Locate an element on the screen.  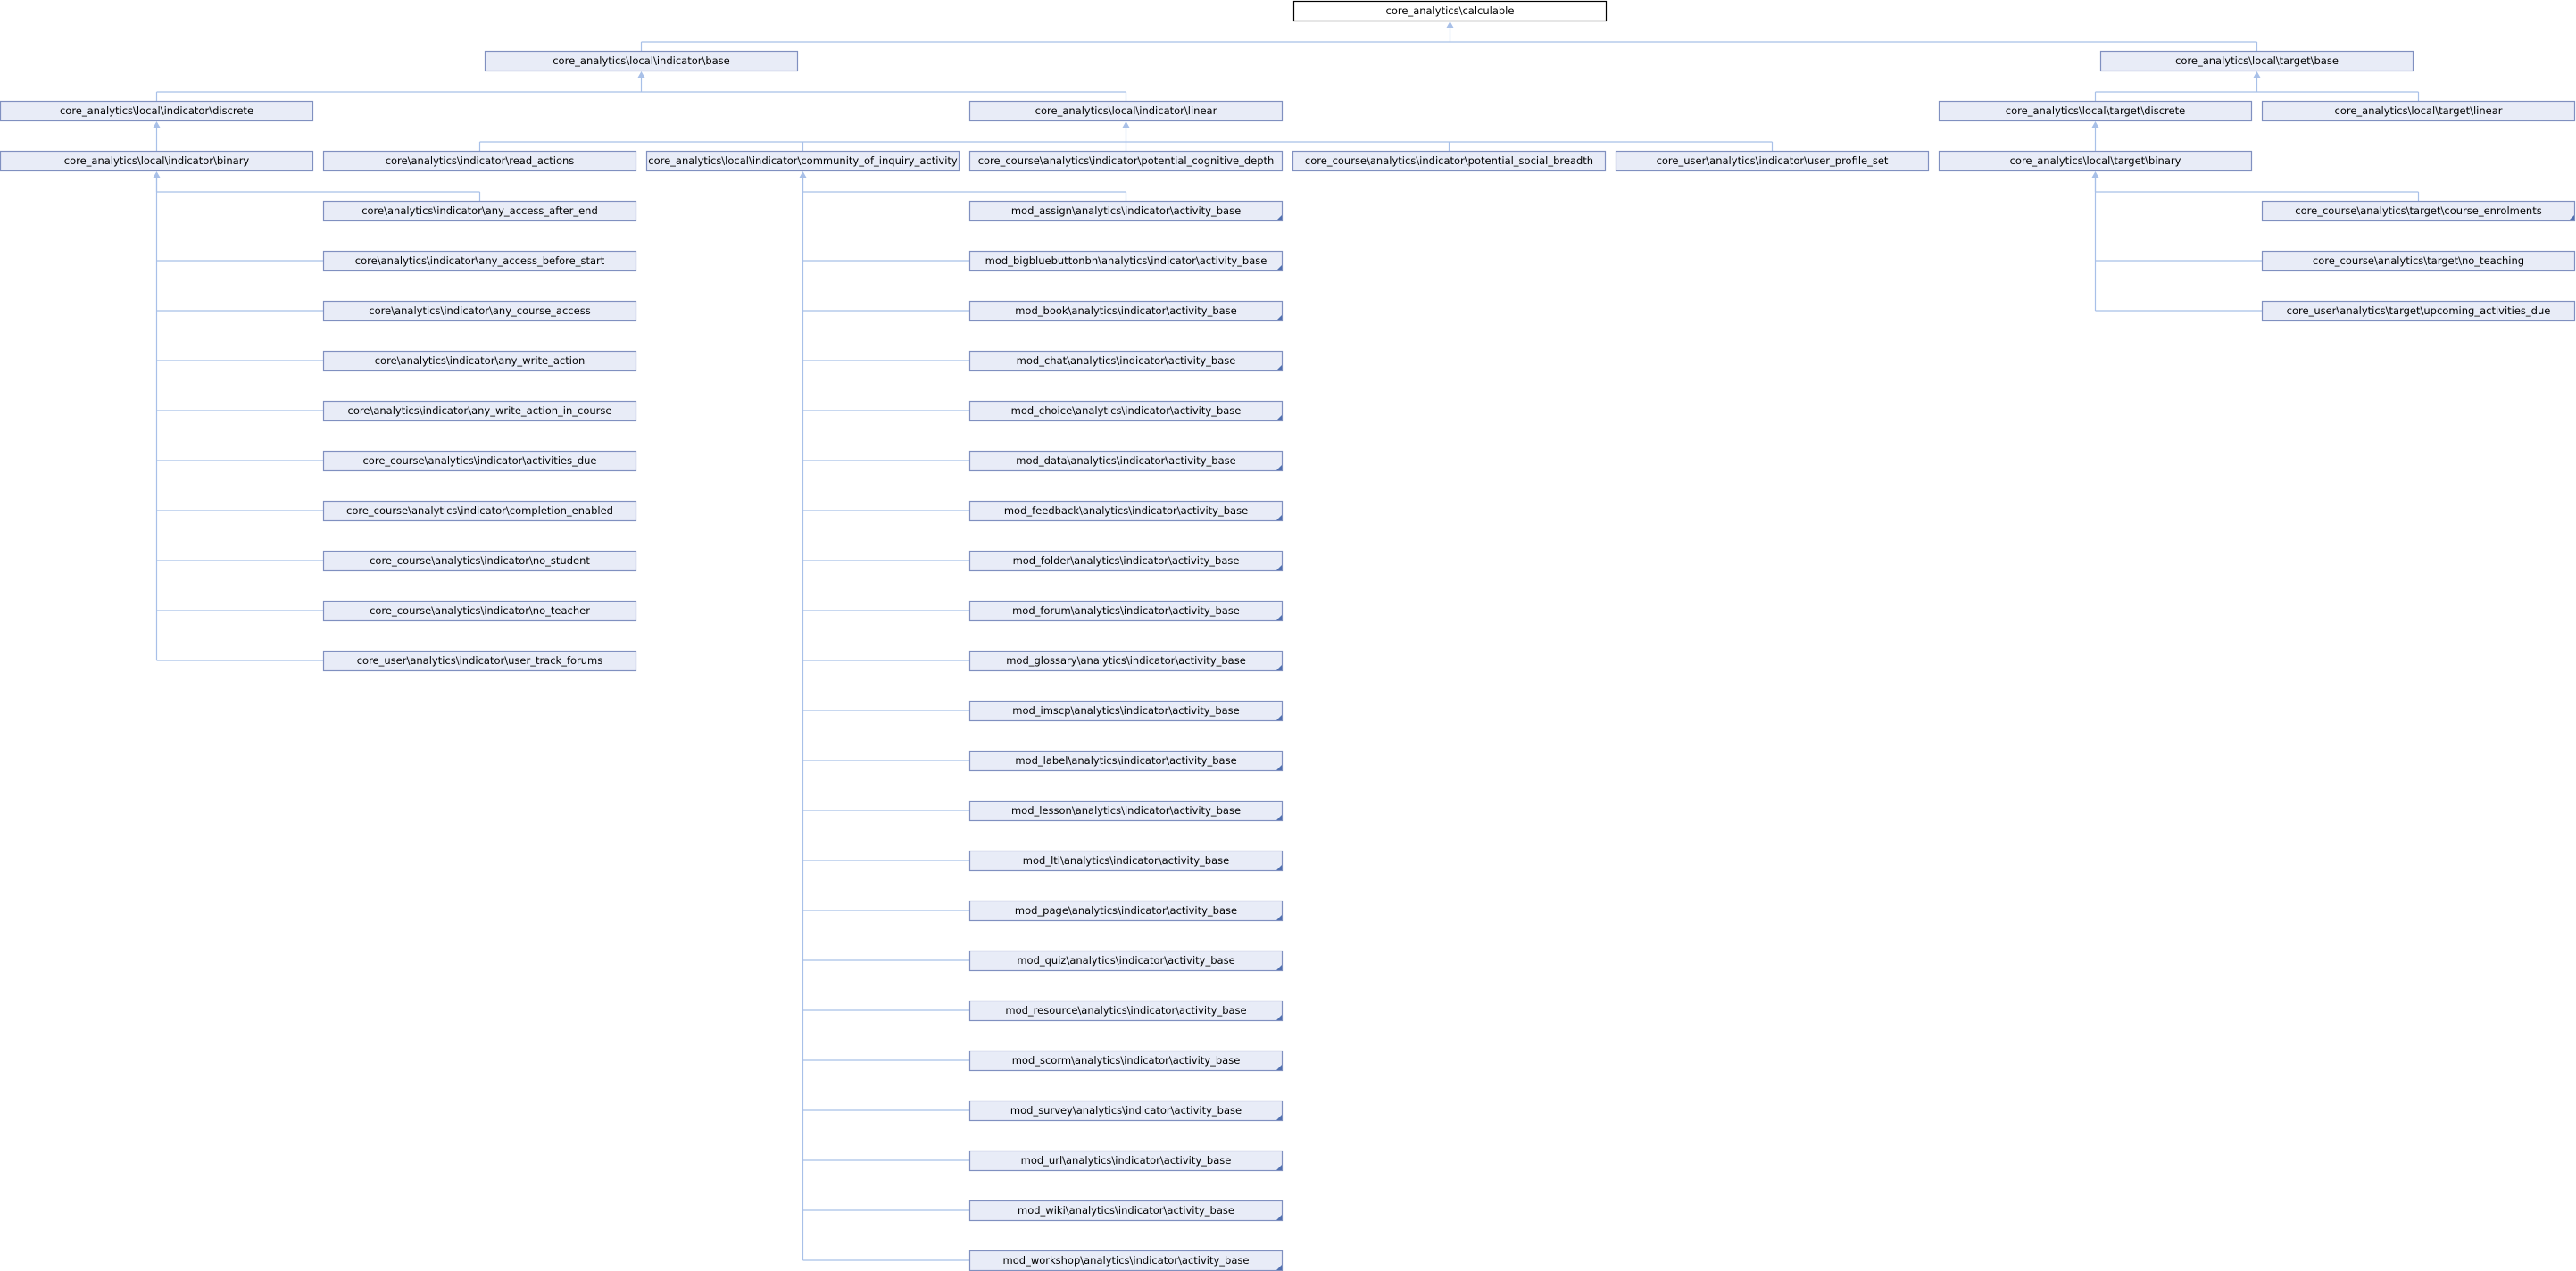
class-node-tgt-discrete: core_analytics\local\target\discrete is located at coordinates (2095, 111).